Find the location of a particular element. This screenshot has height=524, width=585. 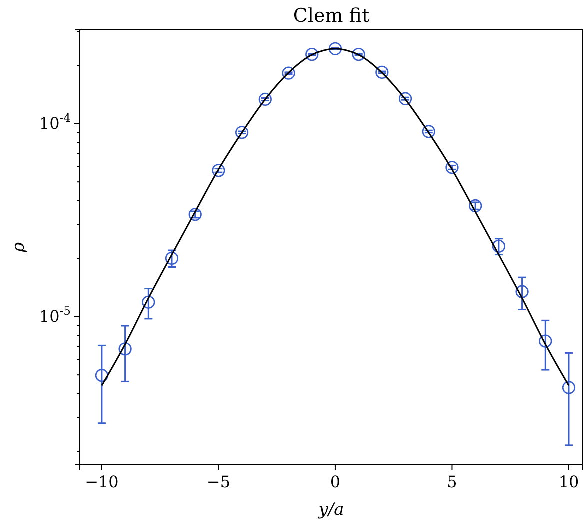

x-tick-label: 5 is located at coordinates (452, 482).